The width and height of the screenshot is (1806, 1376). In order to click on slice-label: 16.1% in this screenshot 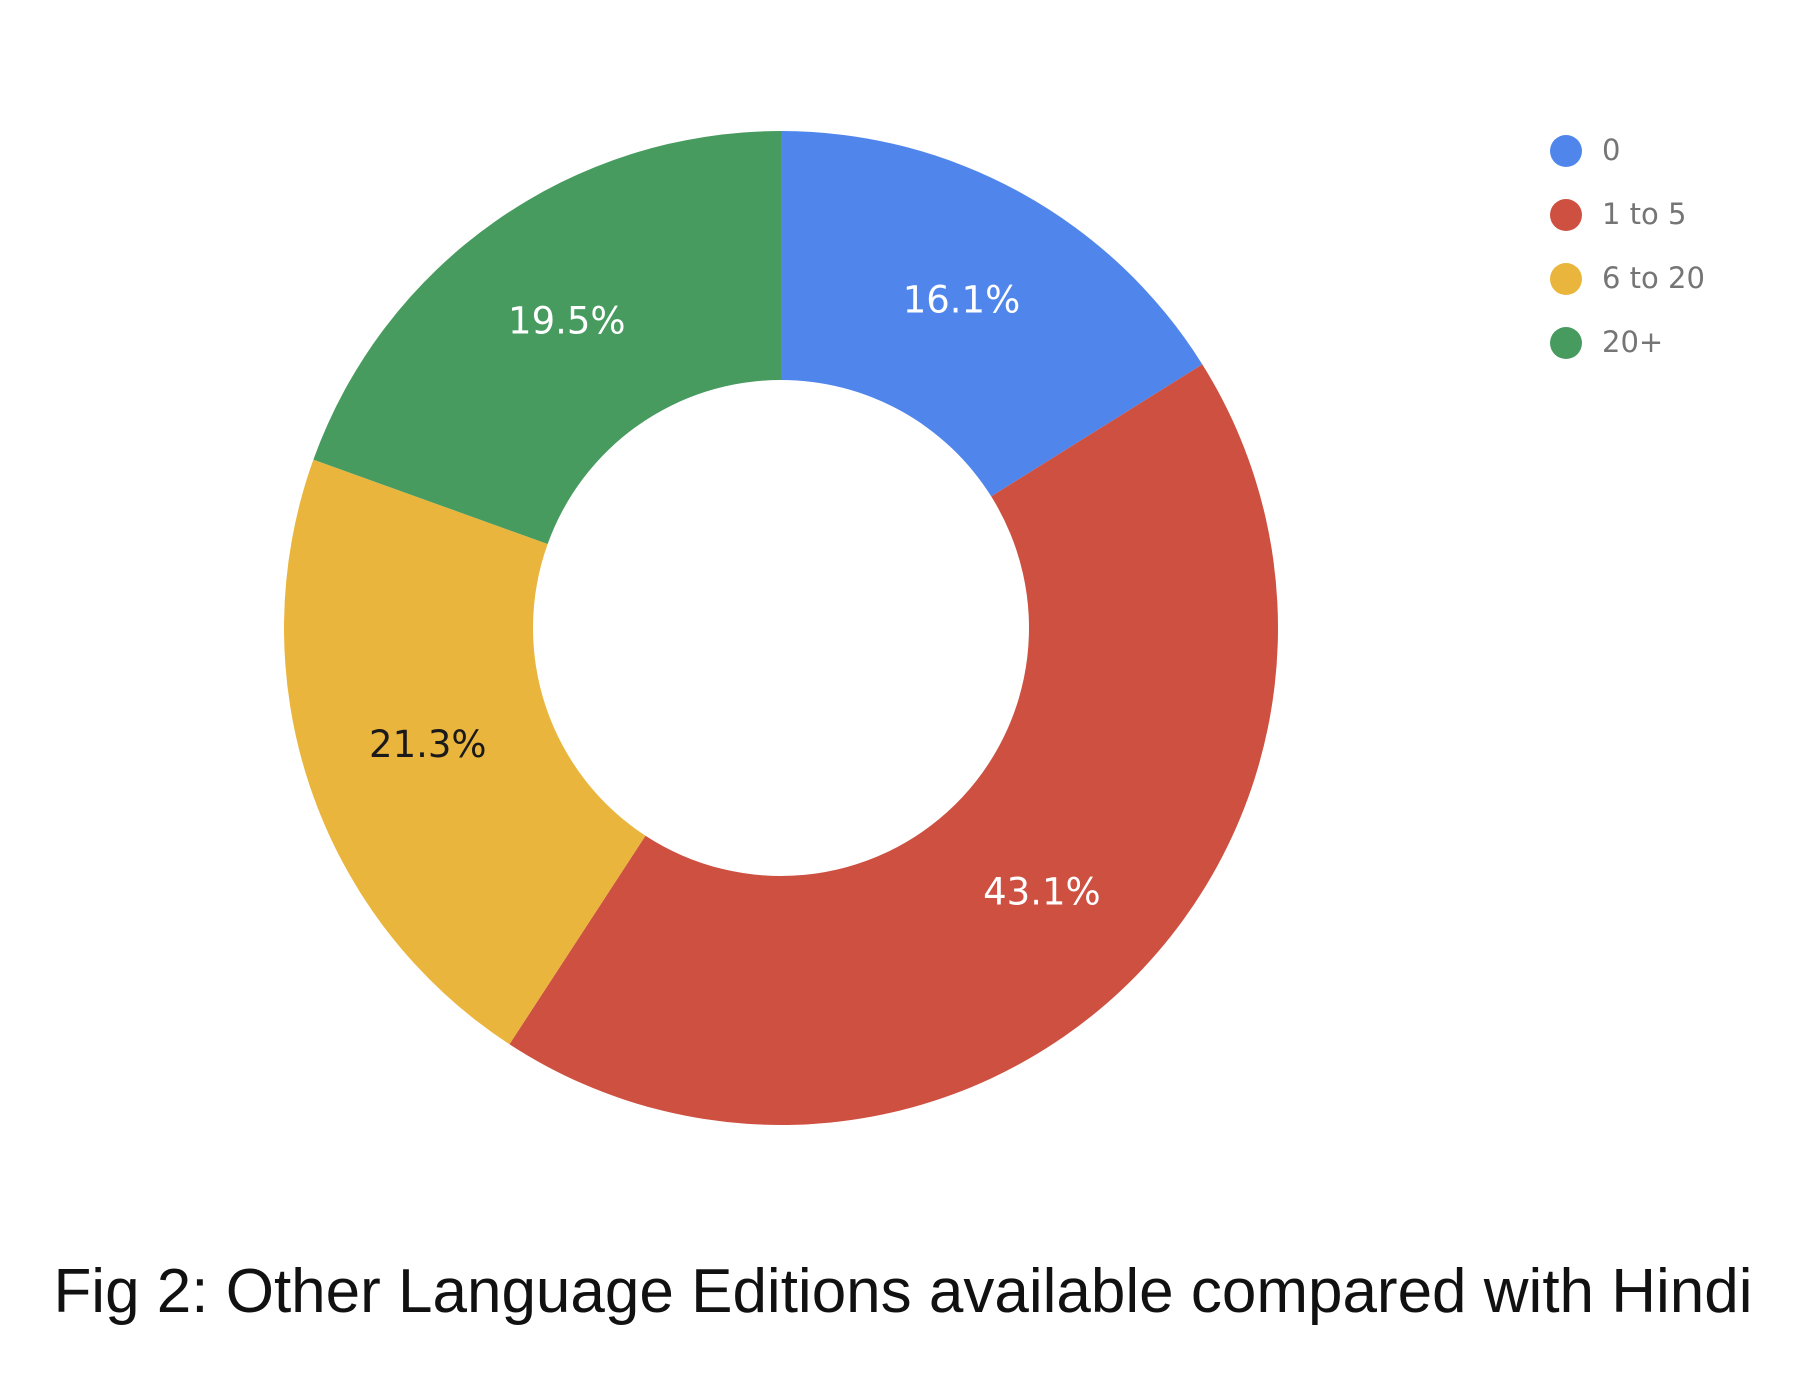, I will do `click(962, 300)`.